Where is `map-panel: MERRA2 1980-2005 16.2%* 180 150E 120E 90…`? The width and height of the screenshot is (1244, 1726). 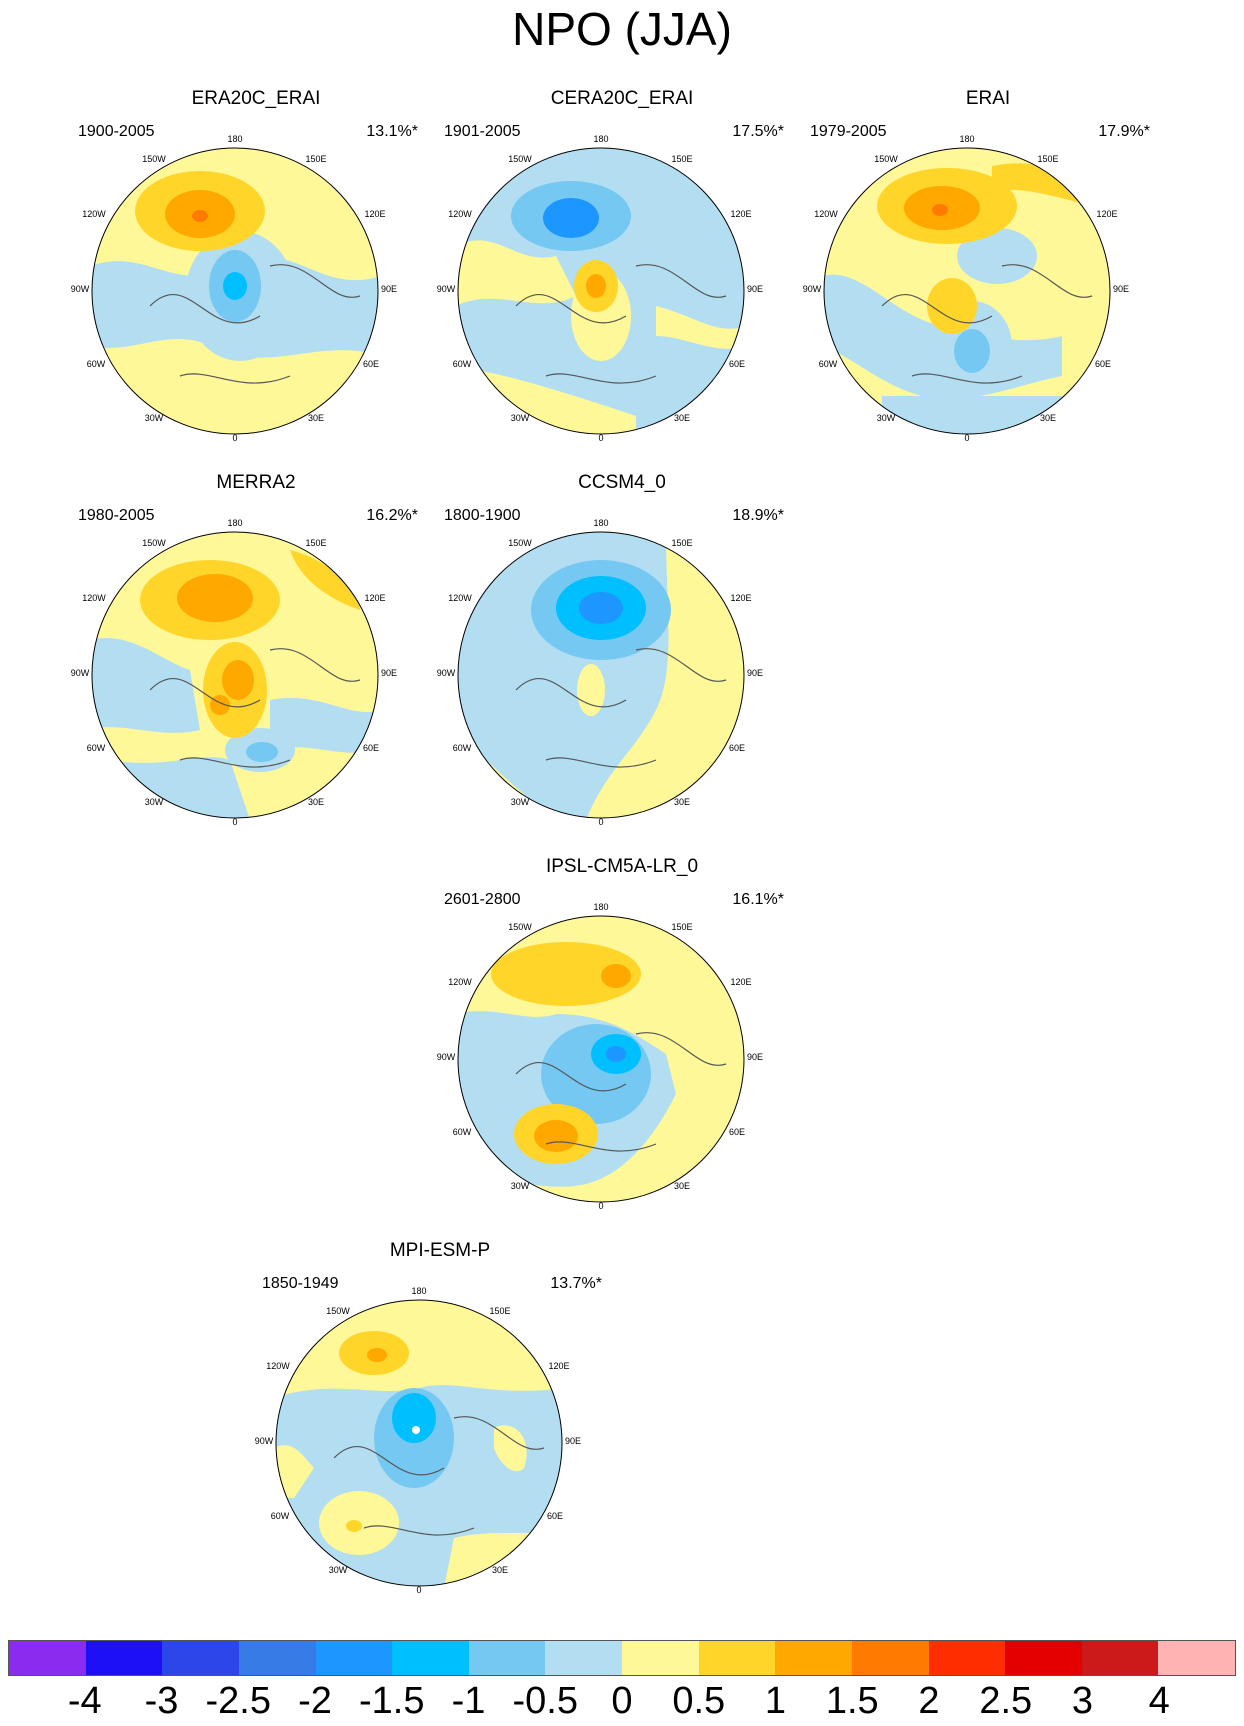 map-panel: MERRA2 1980-2005 16.2%* 180 150E 120E 90… is located at coordinates (255, 664).